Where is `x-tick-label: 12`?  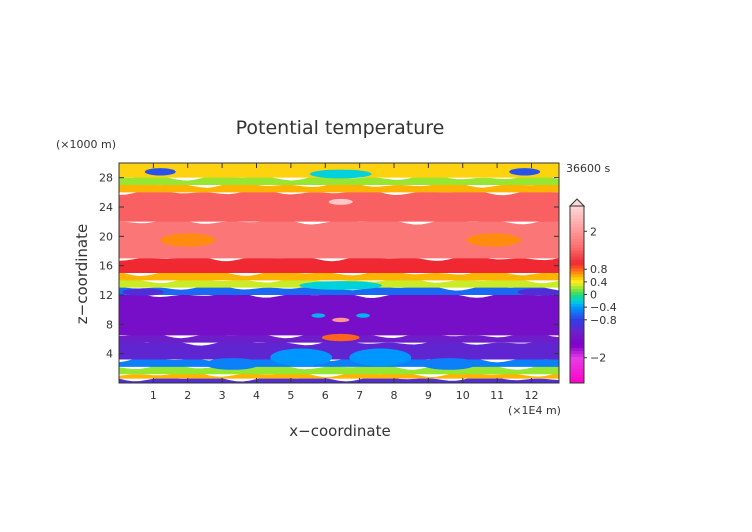 x-tick-label: 12 is located at coordinates (532, 395).